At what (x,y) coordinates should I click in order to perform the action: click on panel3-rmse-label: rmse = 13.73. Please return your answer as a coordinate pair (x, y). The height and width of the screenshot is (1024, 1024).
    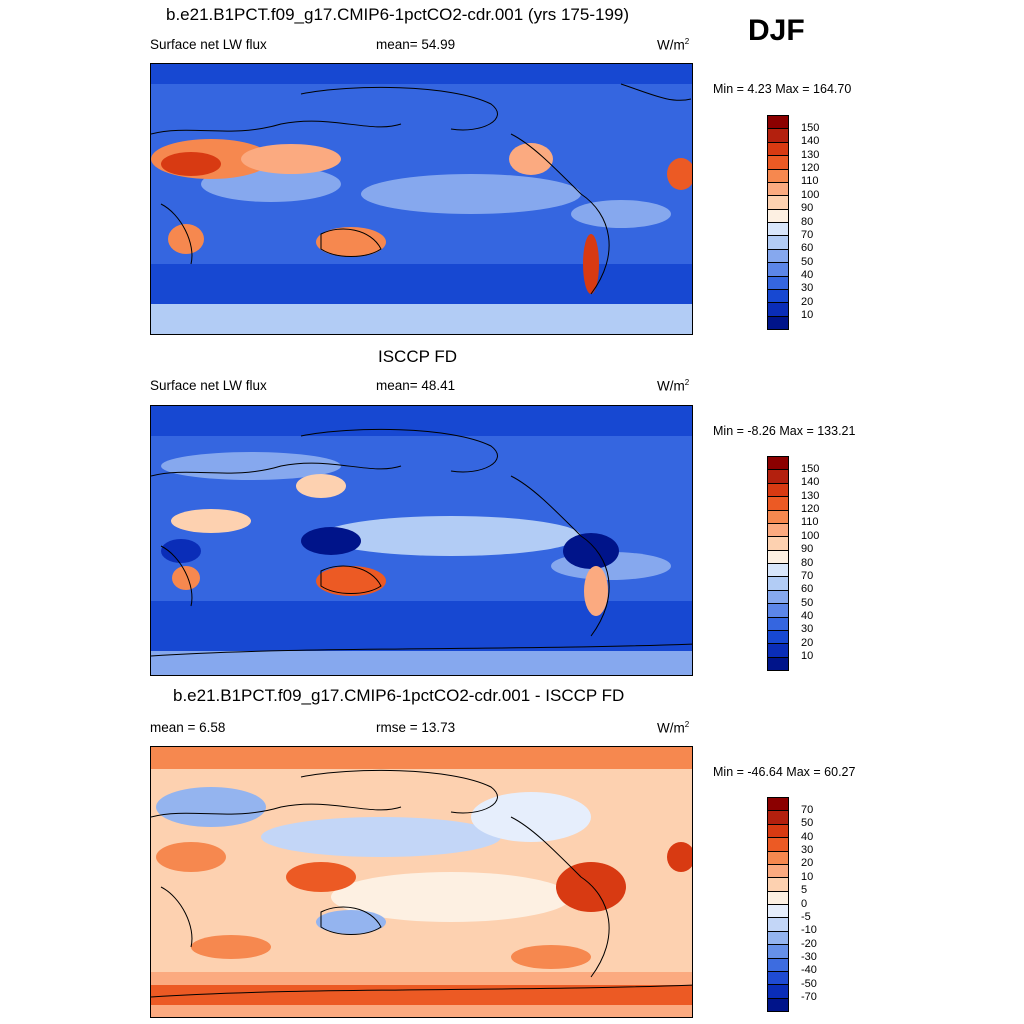
    Looking at the image, I should click on (416, 727).